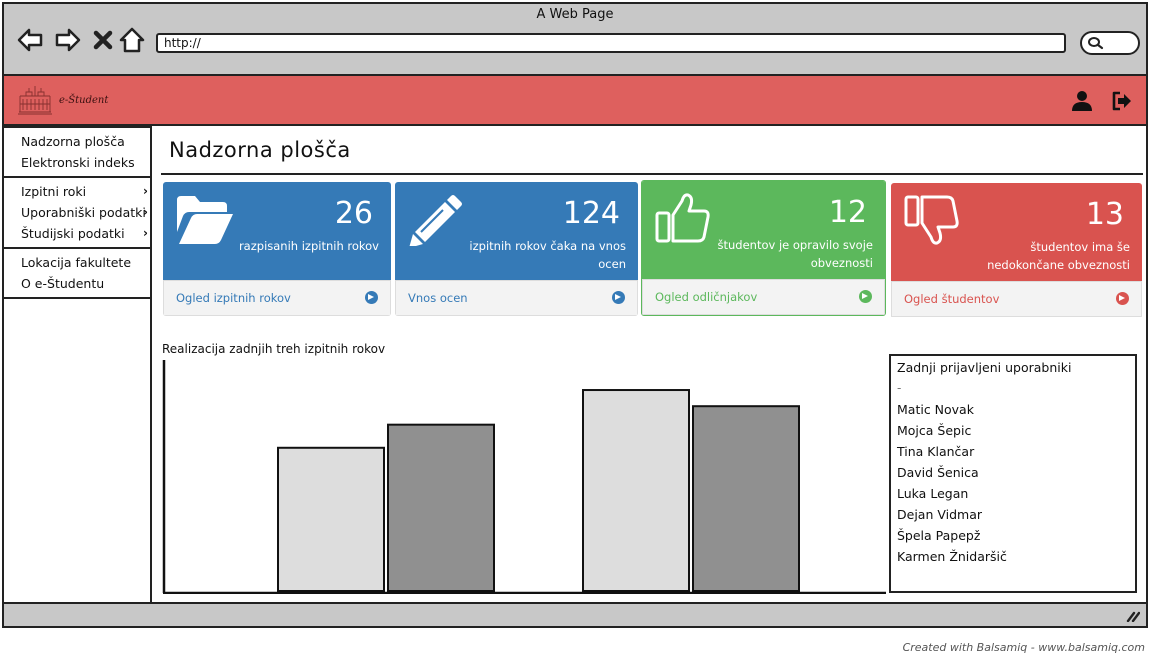 The height and width of the screenshot is (659, 1151). I want to click on card-label: izpitnih rokov čaka na vnos ocen, so click(547, 255).